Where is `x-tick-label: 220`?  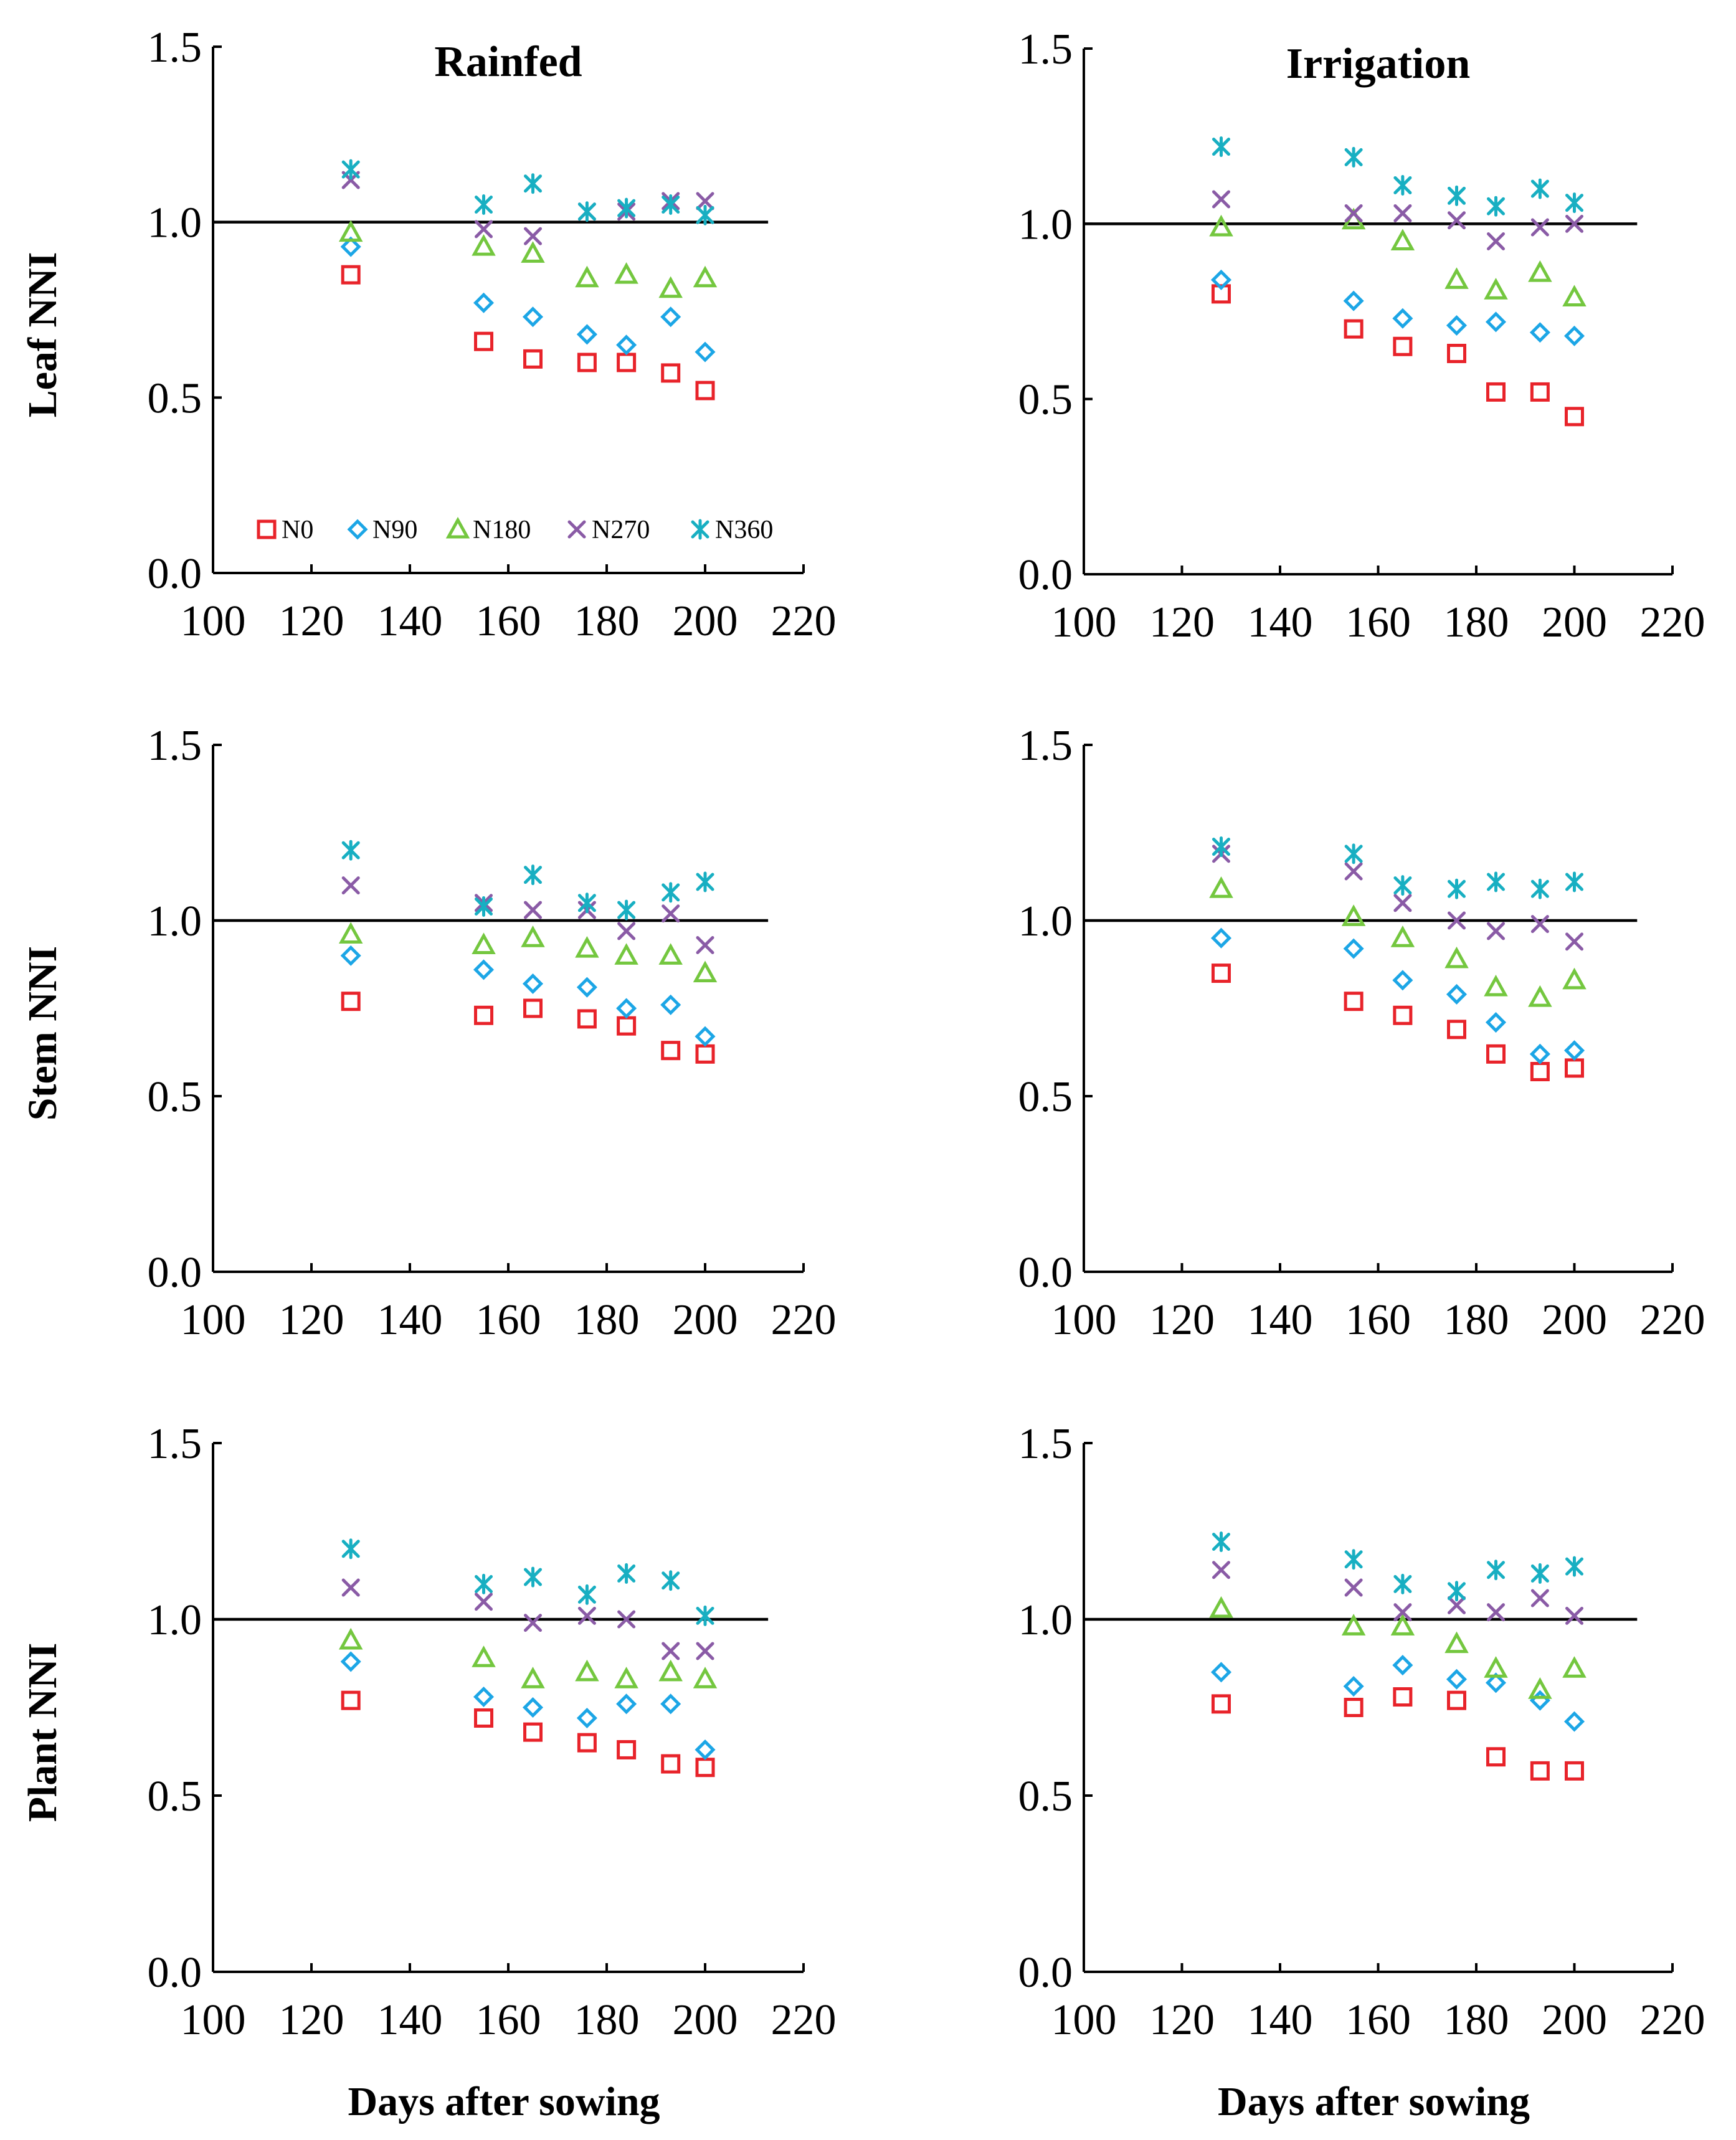
x-tick-label: 220 is located at coordinates (1672, 622).